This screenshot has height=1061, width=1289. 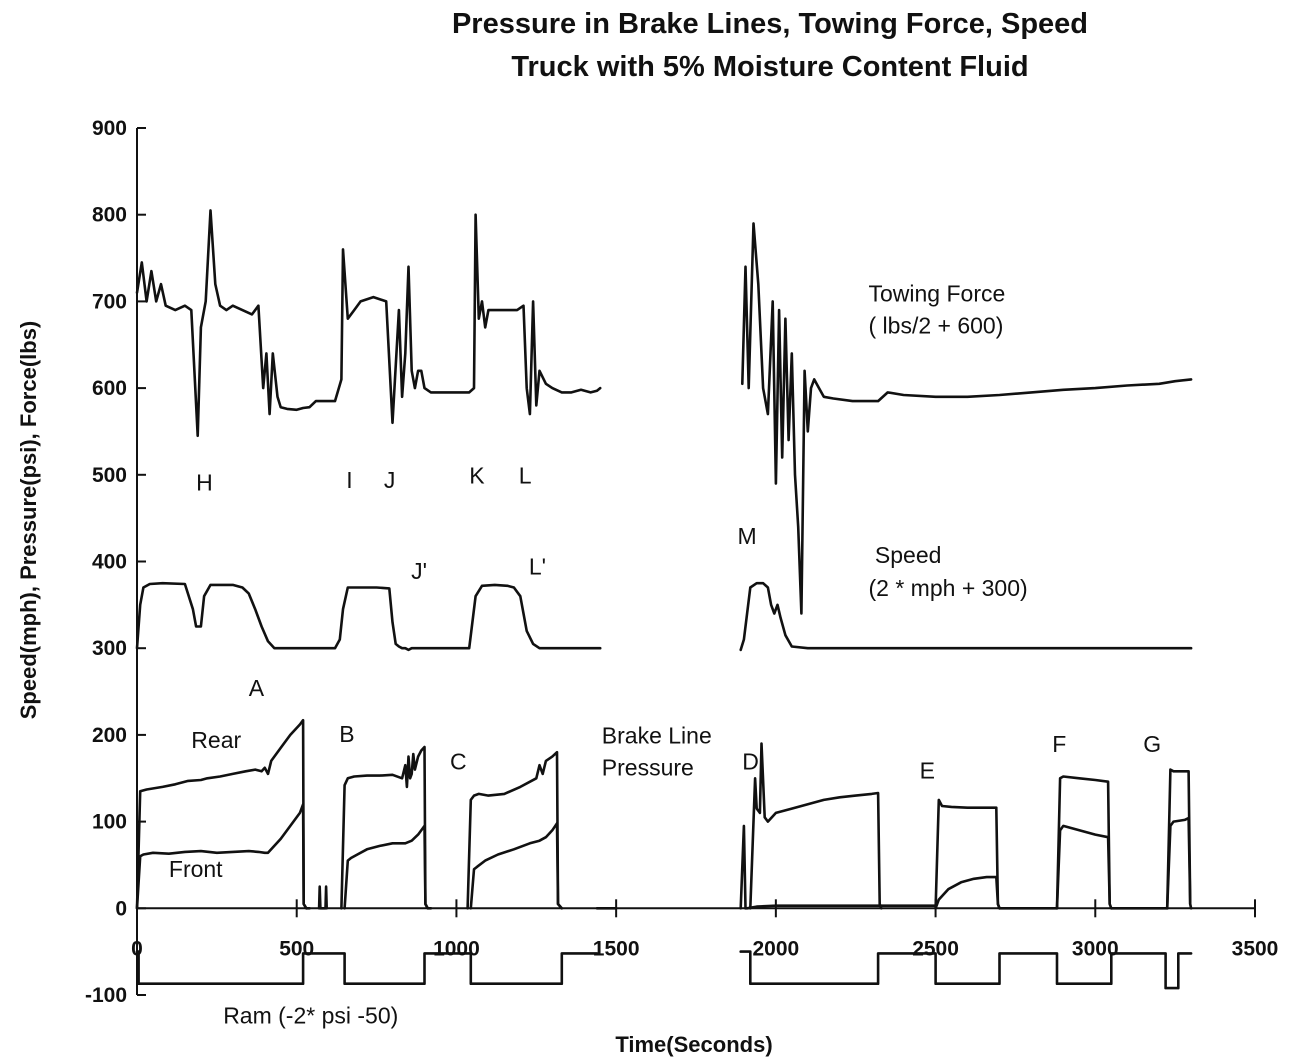 I want to click on y-tick-label: 400, so click(x=109, y=562).